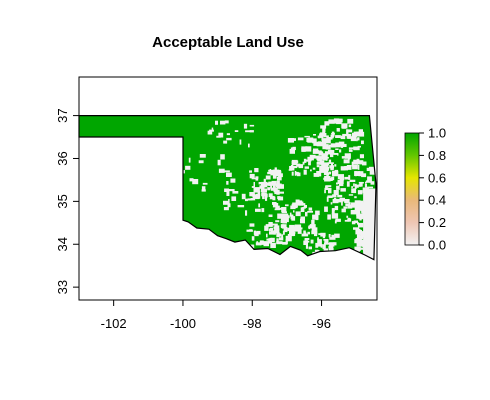  Describe the element at coordinates (437, 222) in the screenshot. I see `legend-tick-label: 0.2` at that location.